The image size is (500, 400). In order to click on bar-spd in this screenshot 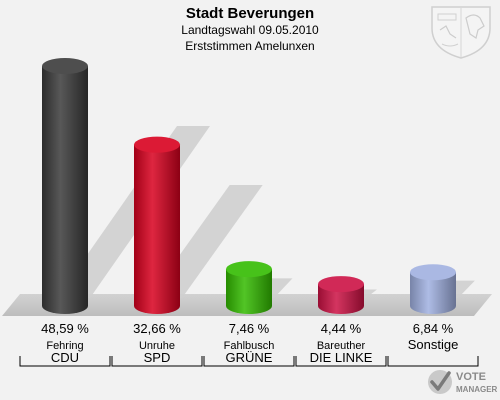, I will do `click(157, 225)`.